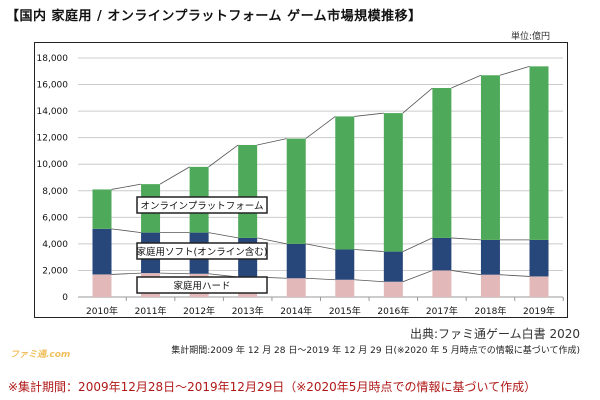 The image size is (600, 400). Describe the element at coordinates (55, 192) in the screenshot. I see `y-tick-label: 8,000` at that location.